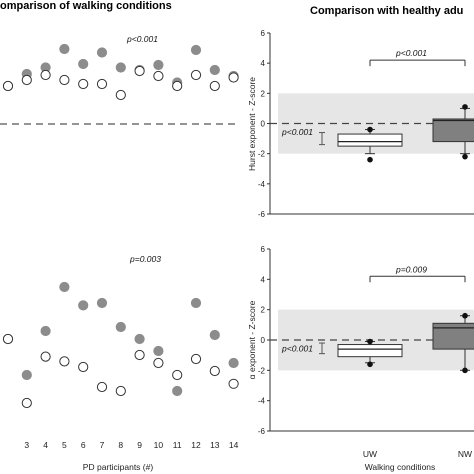  I want to click on x-tick-10: 10, so click(159, 445).